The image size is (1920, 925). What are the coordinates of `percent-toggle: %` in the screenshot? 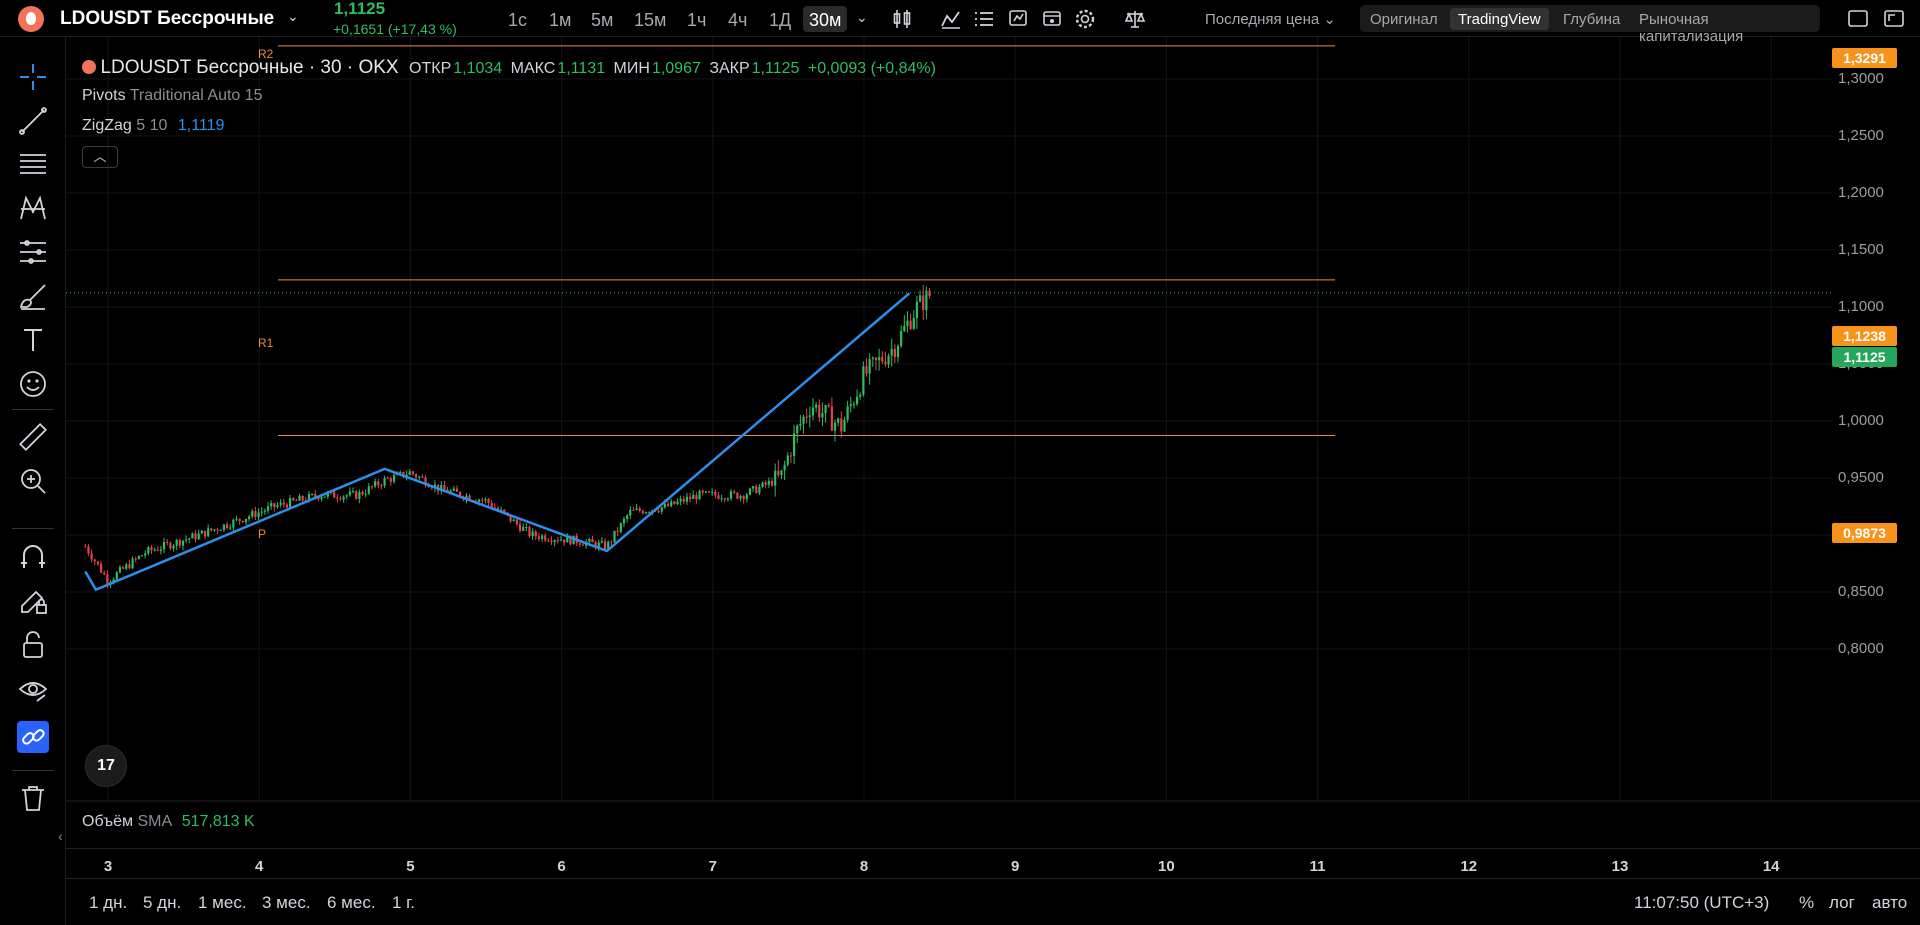 It's located at (1807, 902).